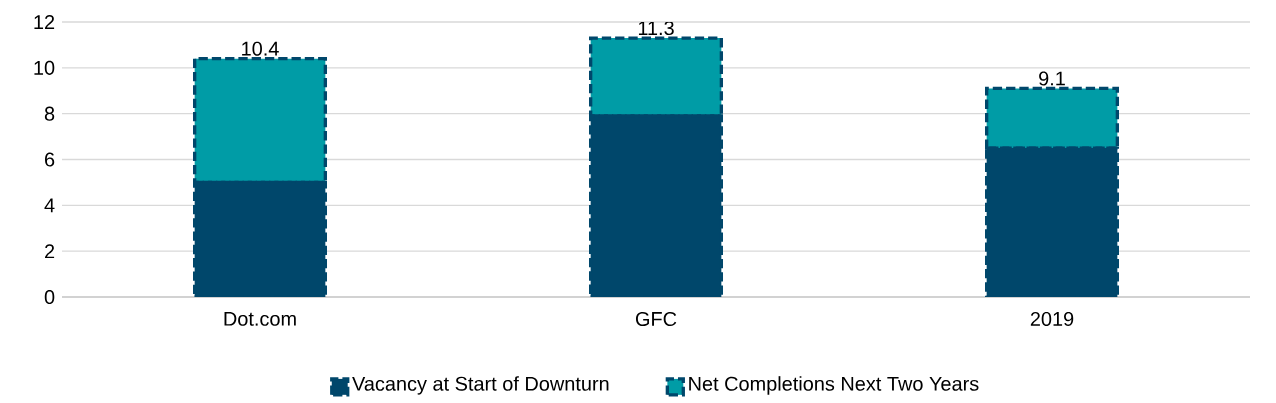  Describe the element at coordinates (49, 297) in the screenshot. I see `y-tick-label: 0` at that location.